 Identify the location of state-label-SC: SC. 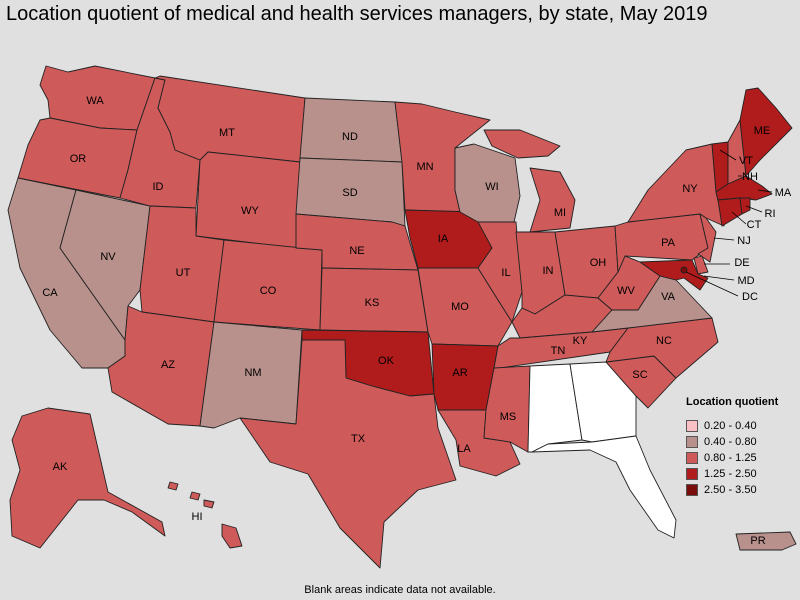
(639, 375).